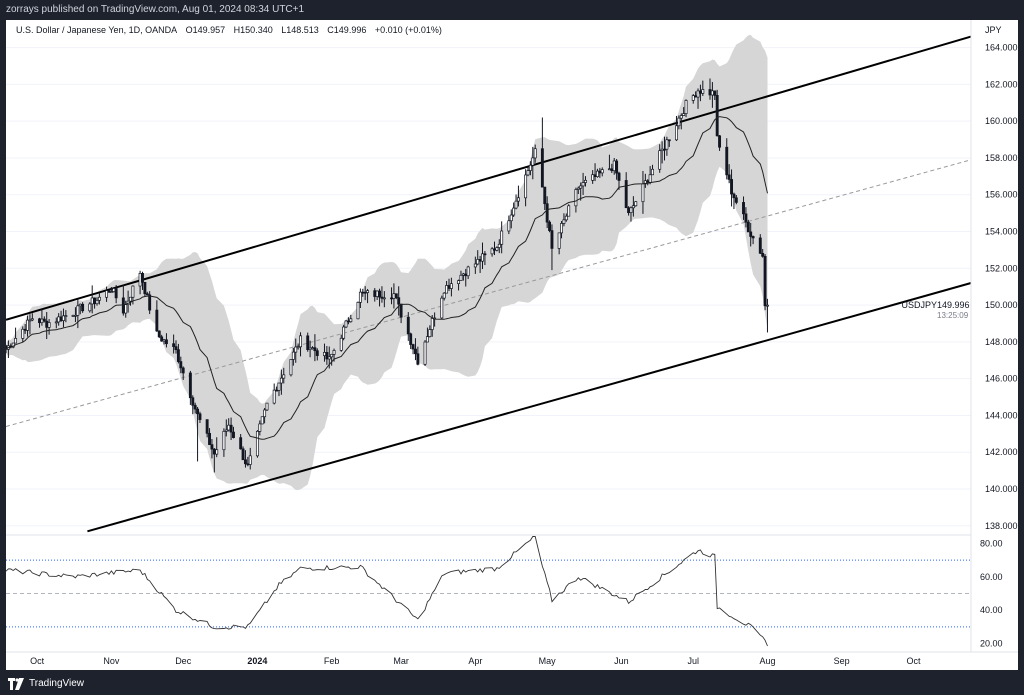 The height and width of the screenshot is (695, 1024). What do you see at coordinates (205, 30) in the screenshot?
I see `legend-open: O149.957` at bounding box center [205, 30].